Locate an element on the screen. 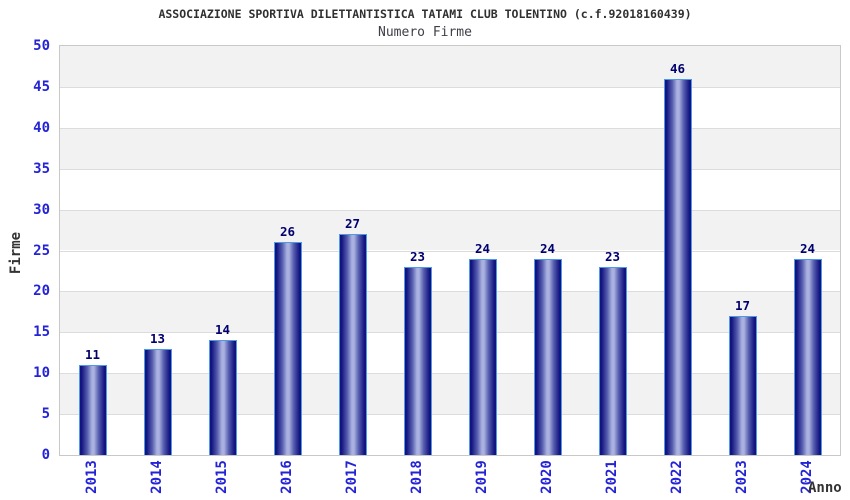  x-tick-label: 2014 is located at coordinates (157, 477).